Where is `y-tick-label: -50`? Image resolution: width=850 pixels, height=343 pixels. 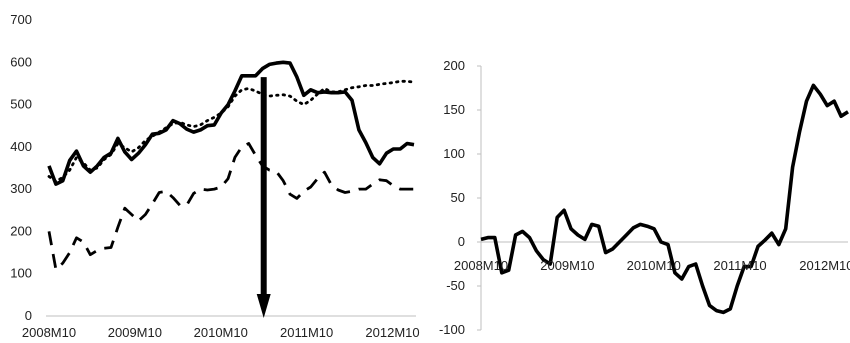 y-tick-label: -50 is located at coordinates (455, 285).